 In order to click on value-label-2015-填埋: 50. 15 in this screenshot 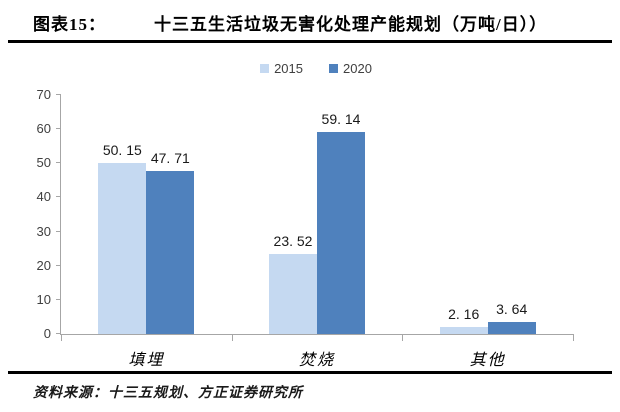, I will do `click(122, 149)`.